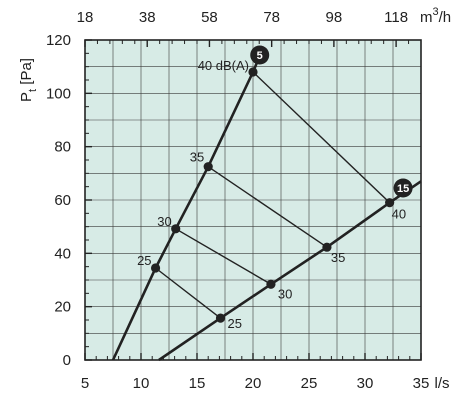 The image size is (470, 400). What do you see at coordinates (197, 157) in the screenshot?
I see `curve-5-point-label: 35` at bounding box center [197, 157].